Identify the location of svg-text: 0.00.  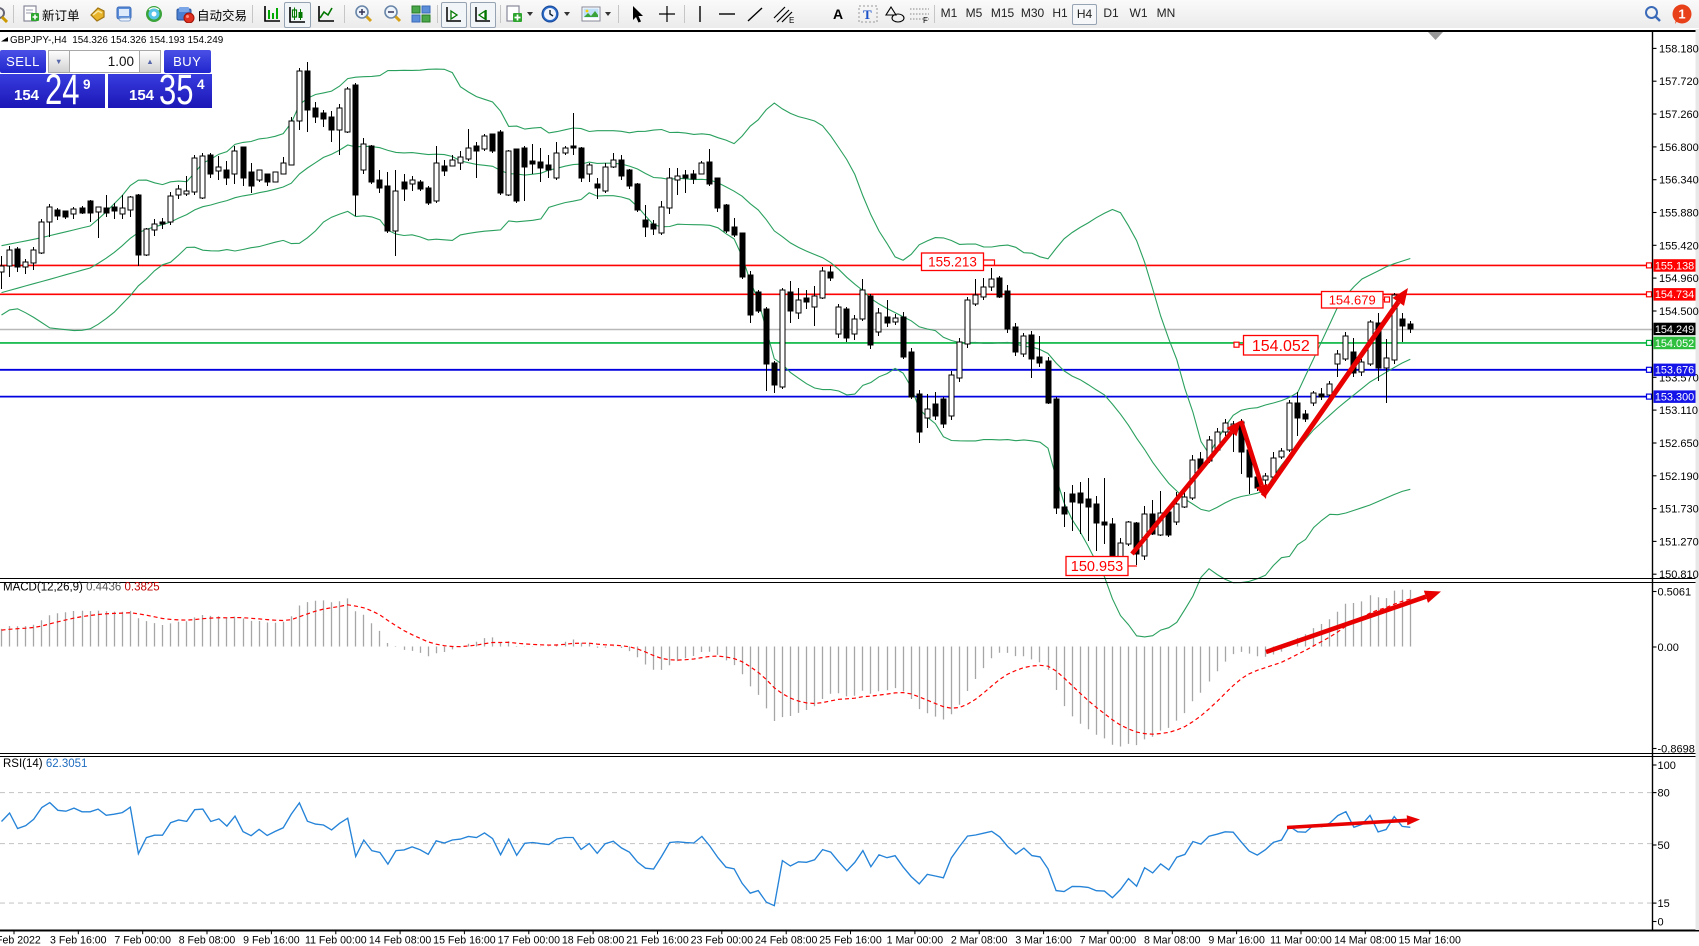
(1668, 648).